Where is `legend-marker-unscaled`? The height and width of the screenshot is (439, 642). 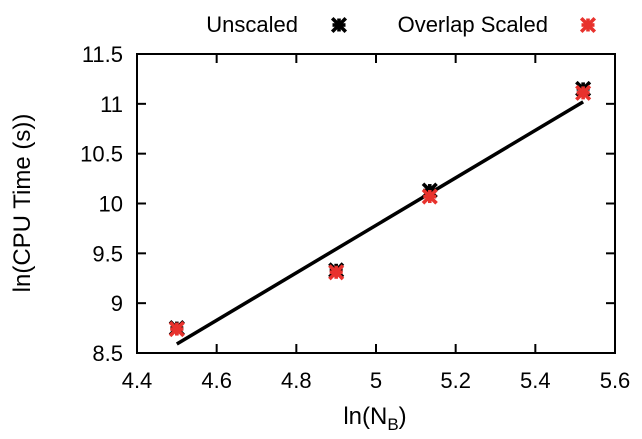 legend-marker-unscaled is located at coordinates (339, 25).